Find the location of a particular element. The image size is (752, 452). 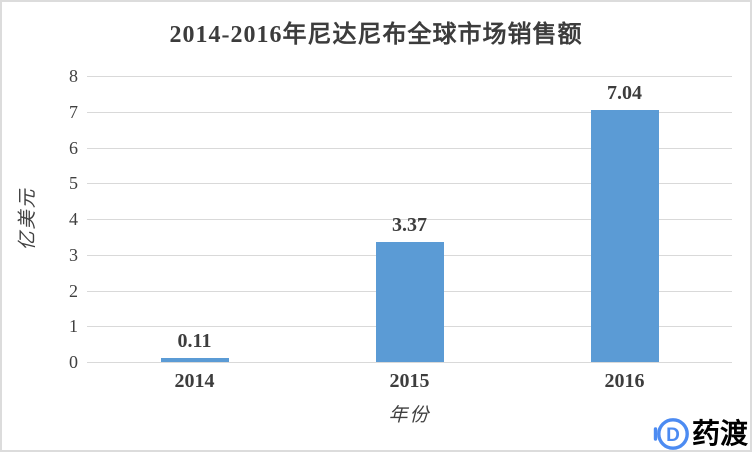

bar-2015 is located at coordinates (410, 302).